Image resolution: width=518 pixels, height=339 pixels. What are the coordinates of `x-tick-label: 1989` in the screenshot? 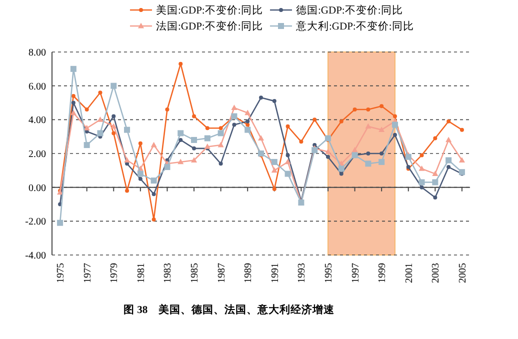 It's located at (248, 273).